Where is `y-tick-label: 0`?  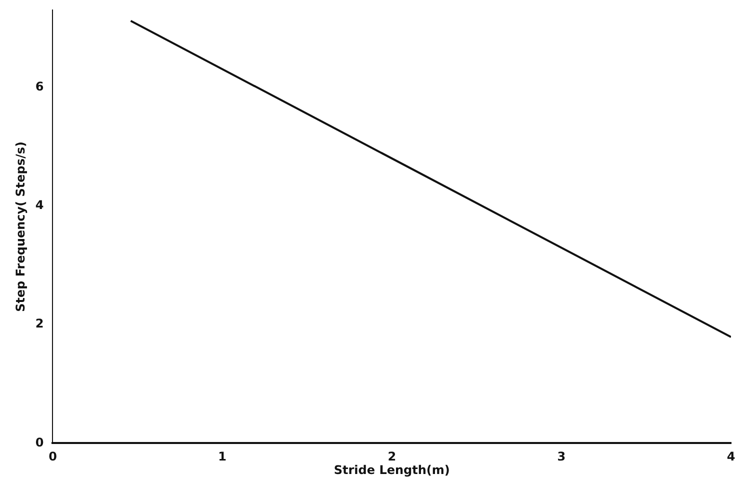
y-tick-label: 0 is located at coordinates (39, 442).